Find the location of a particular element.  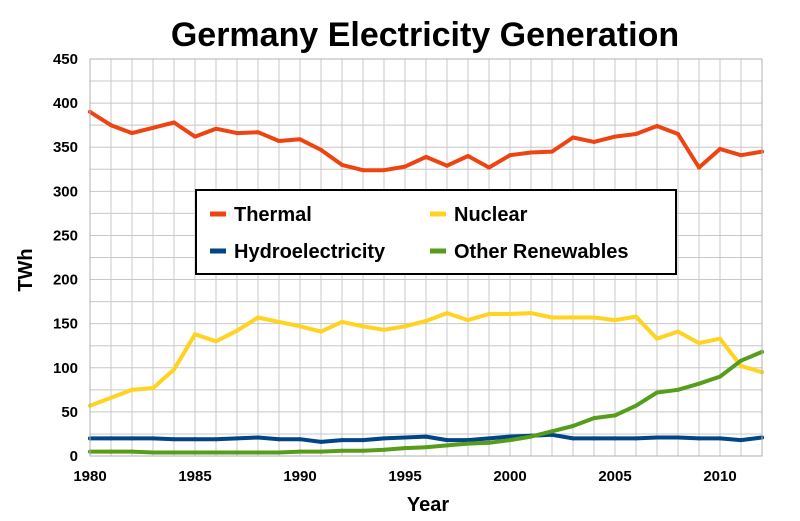

y-tick-label: 50 is located at coordinates (69, 412).